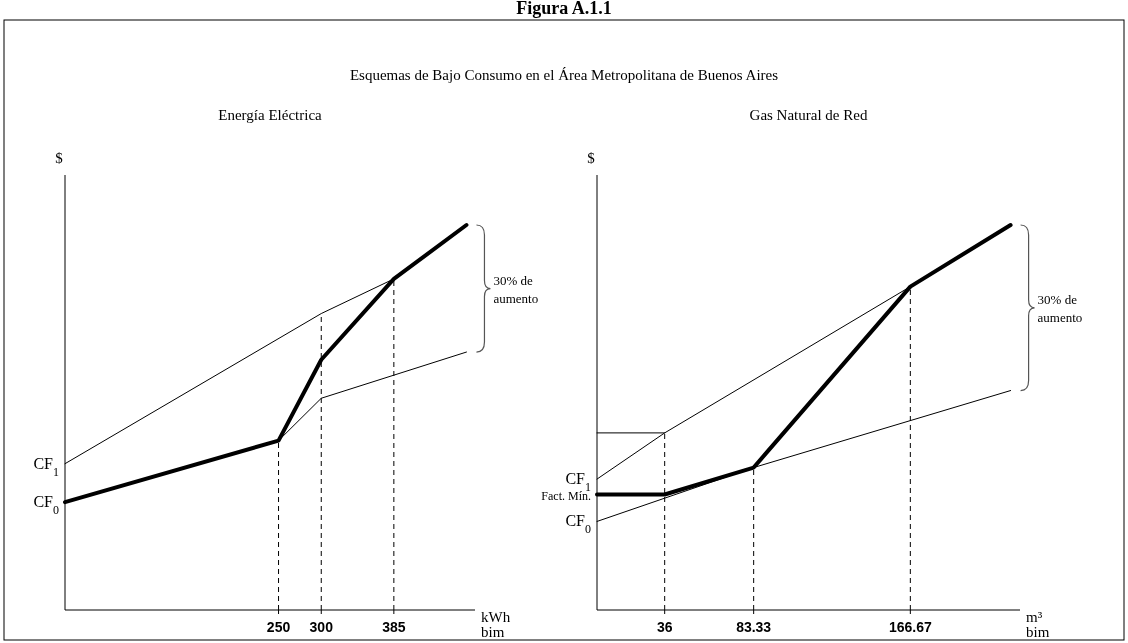 This screenshot has width=1128, height=643. Describe the element at coordinates (564, 75) in the screenshot. I see `text: Esquemas de Bajo Consumo en el Área Metropolitana de Buenos Aires` at that location.